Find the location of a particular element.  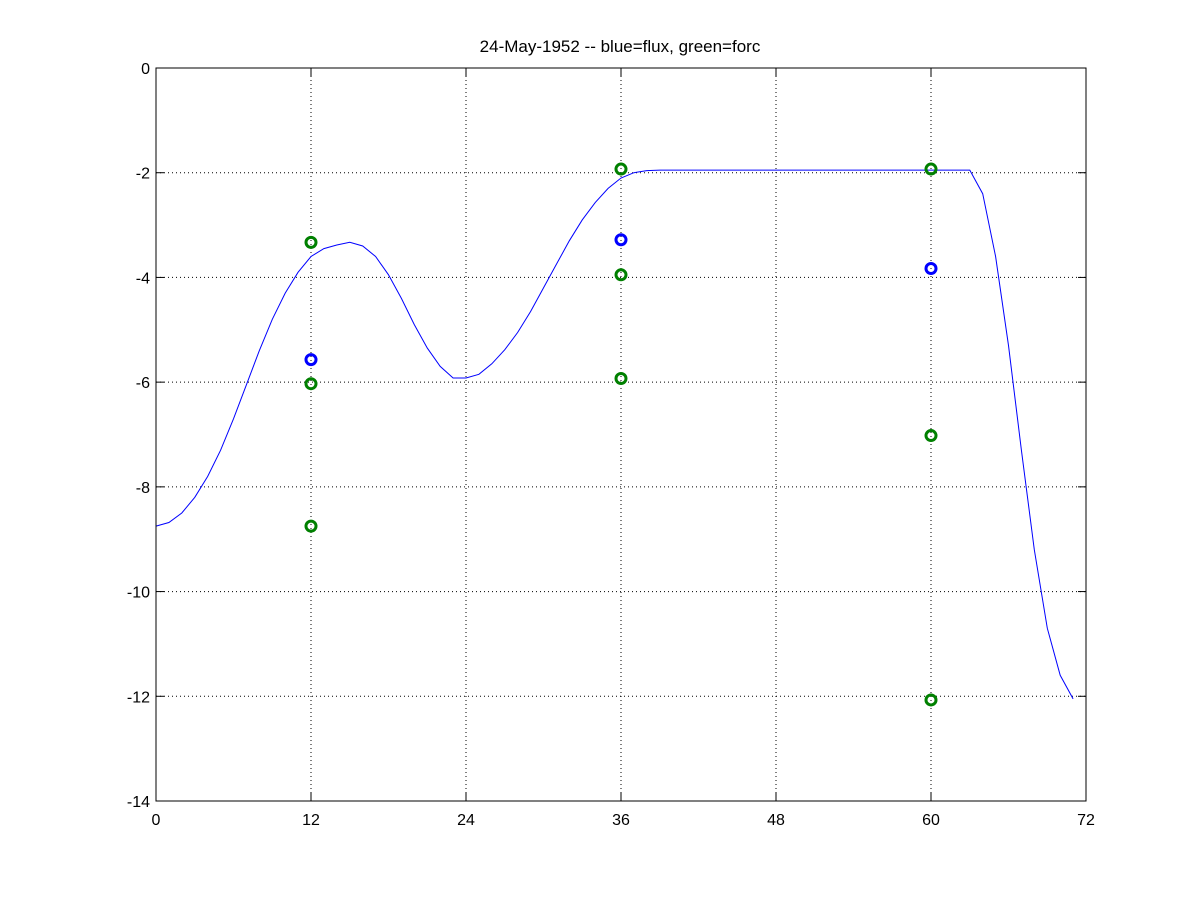

y-tick-label: -2 is located at coordinates (143, 174).